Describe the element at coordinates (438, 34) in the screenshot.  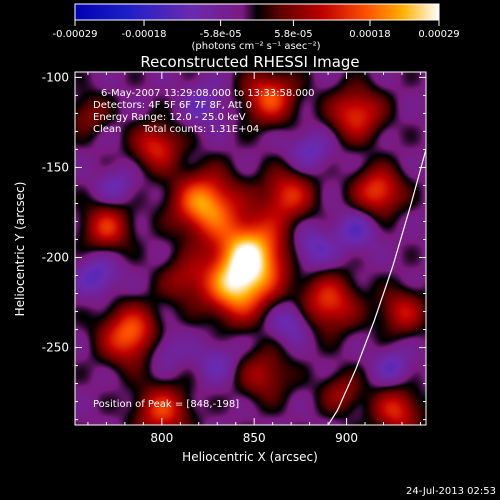
I see `colorbar-tick-label: 0.00029` at that location.